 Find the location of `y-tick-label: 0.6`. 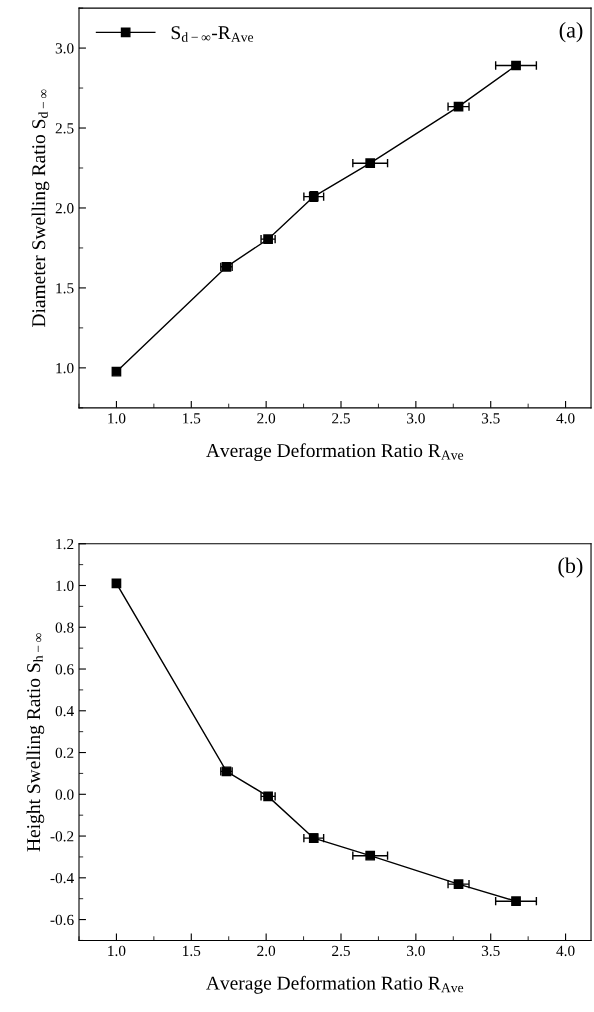

y-tick-label: 0.6 is located at coordinates (64, 669).